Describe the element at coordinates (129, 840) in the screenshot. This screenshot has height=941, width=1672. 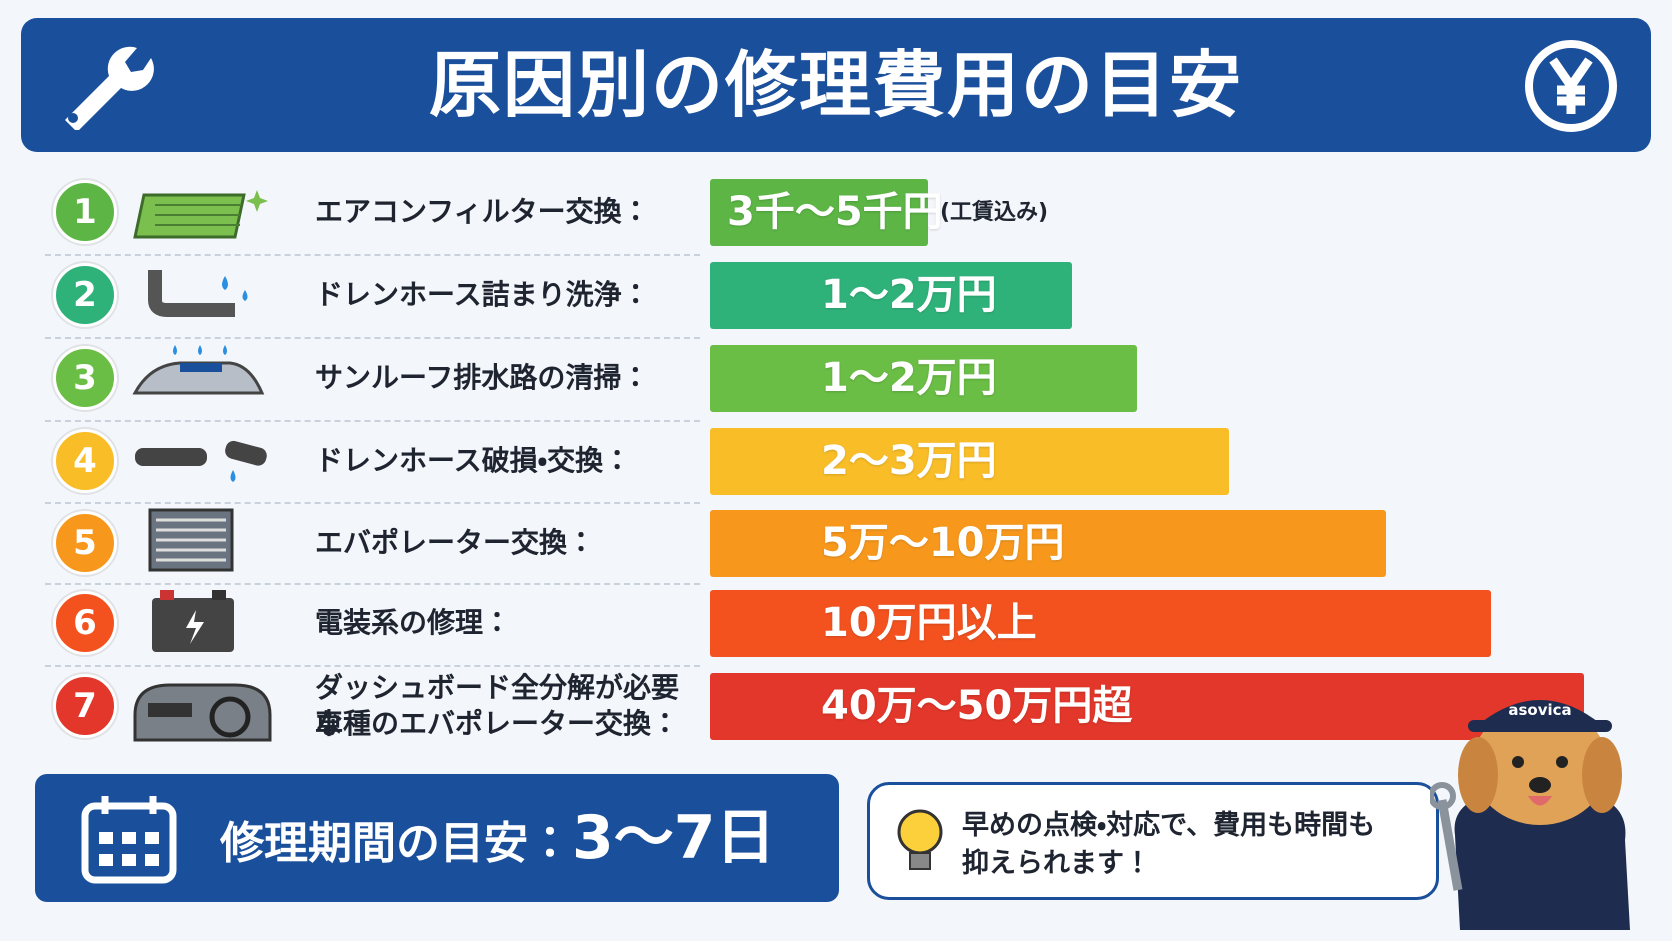
I see `calendar-icon` at that location.